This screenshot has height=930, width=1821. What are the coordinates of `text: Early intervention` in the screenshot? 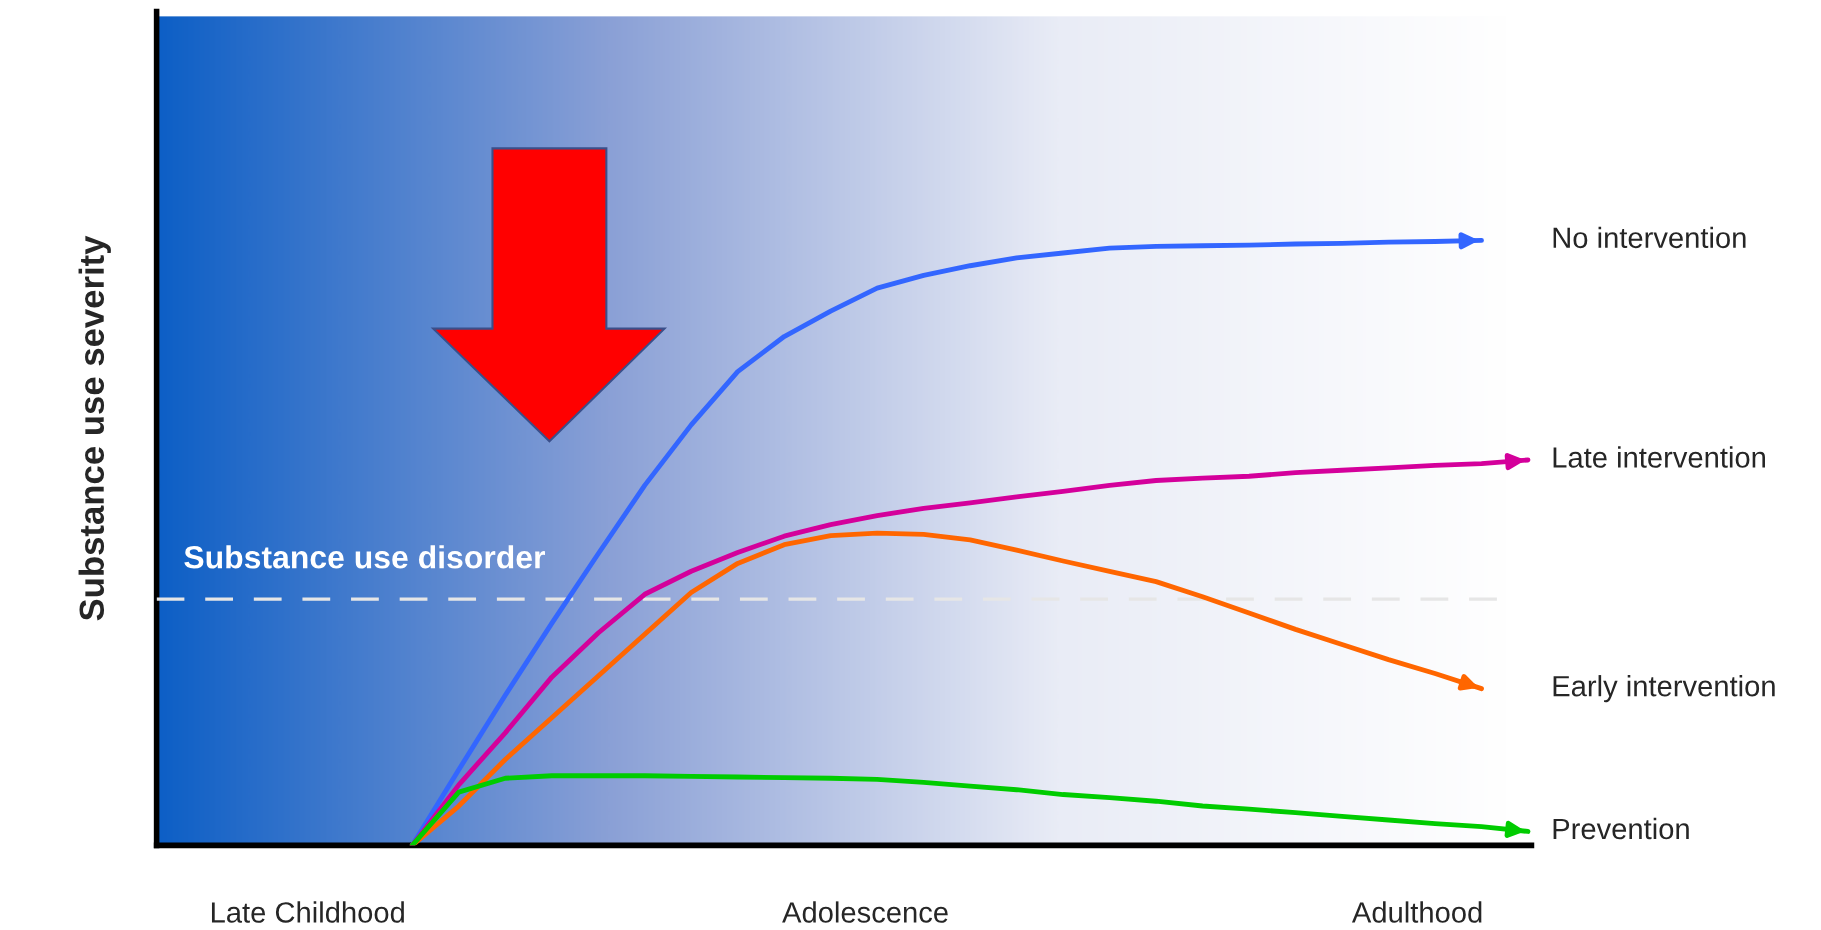 It's located at (1664, 689).